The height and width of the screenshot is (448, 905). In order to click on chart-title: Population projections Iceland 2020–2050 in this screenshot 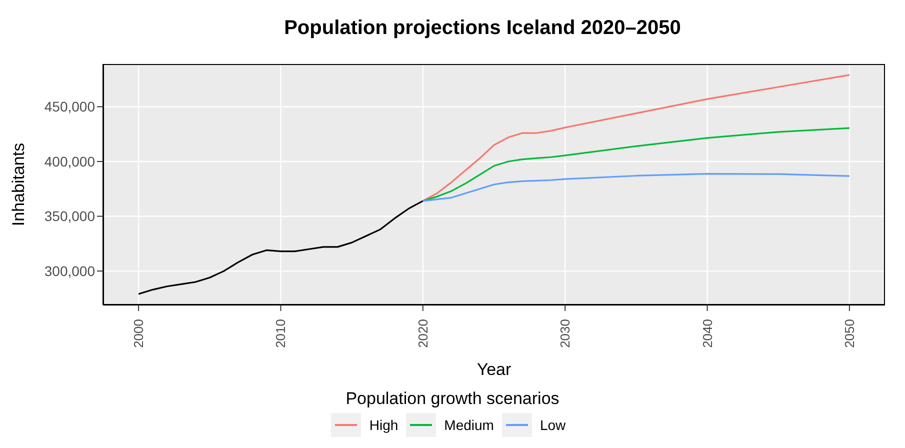, I will do `click(482, 28)`.